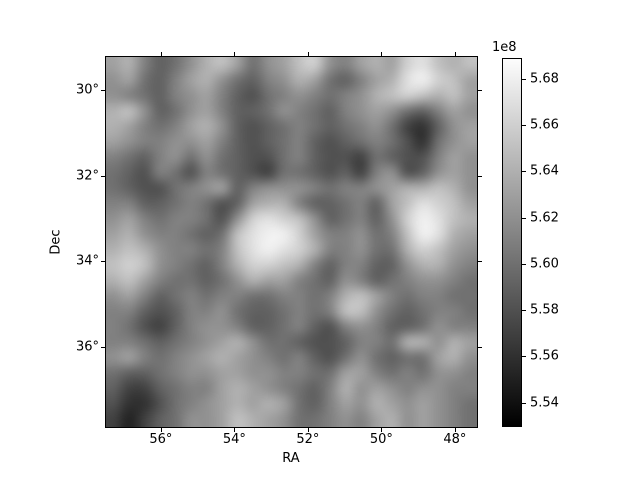 Image resolution: width=640 pixels, height=480 pixels. I want to click on y-tick-label: 36°, so click(87, 347).